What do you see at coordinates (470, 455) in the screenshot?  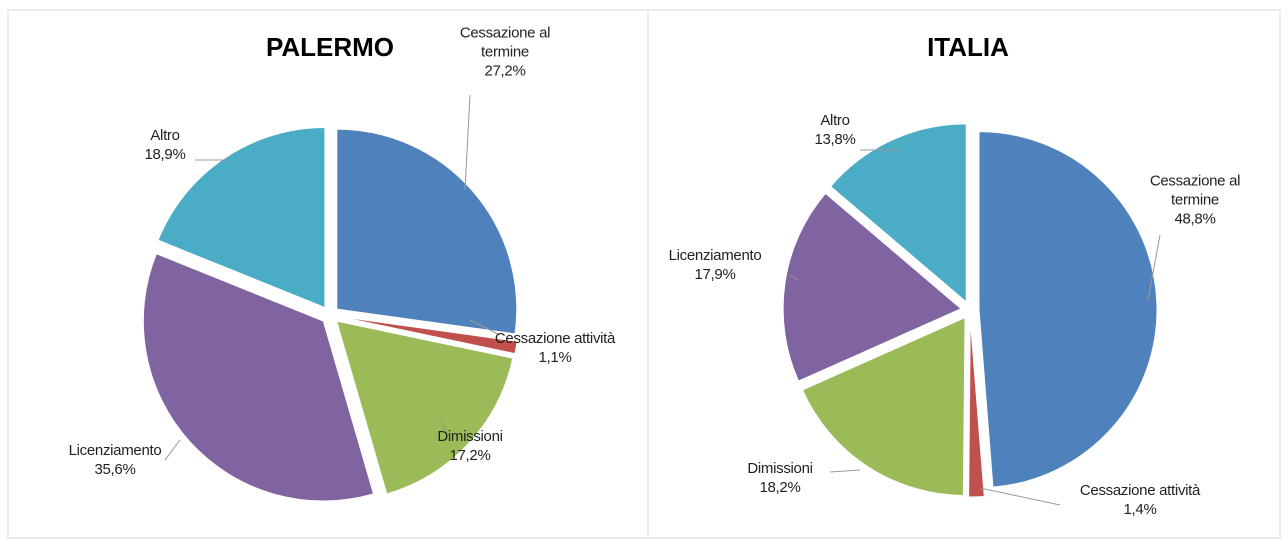 I see `value-label: 17,2%` at bounding box center [470, 455].